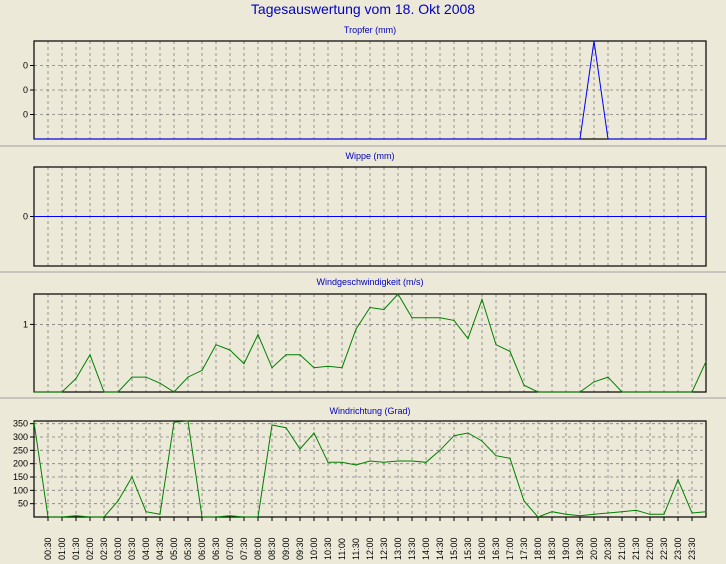 The image size is (726, 564). What do you see at coordinates (440, 548) in the screenshot?
I see `x-tick-label: 14:30` at bounding box center [440, 548].